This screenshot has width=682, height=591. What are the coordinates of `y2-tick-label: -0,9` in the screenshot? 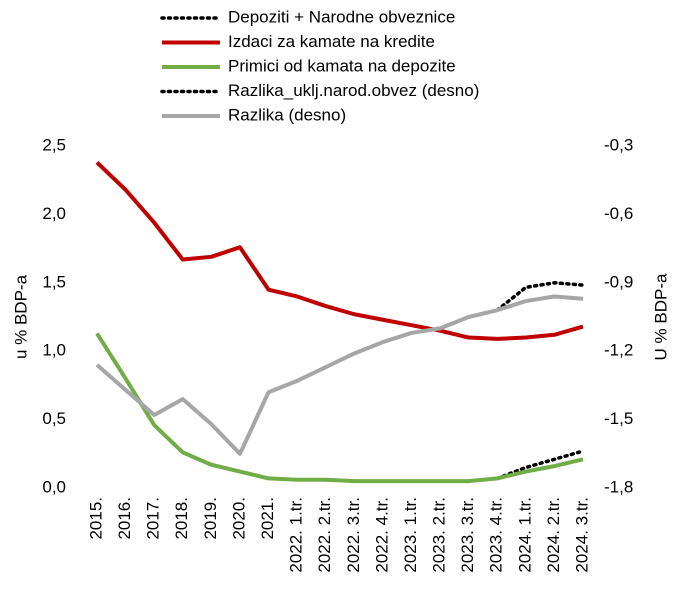 It's located at (618, 281).